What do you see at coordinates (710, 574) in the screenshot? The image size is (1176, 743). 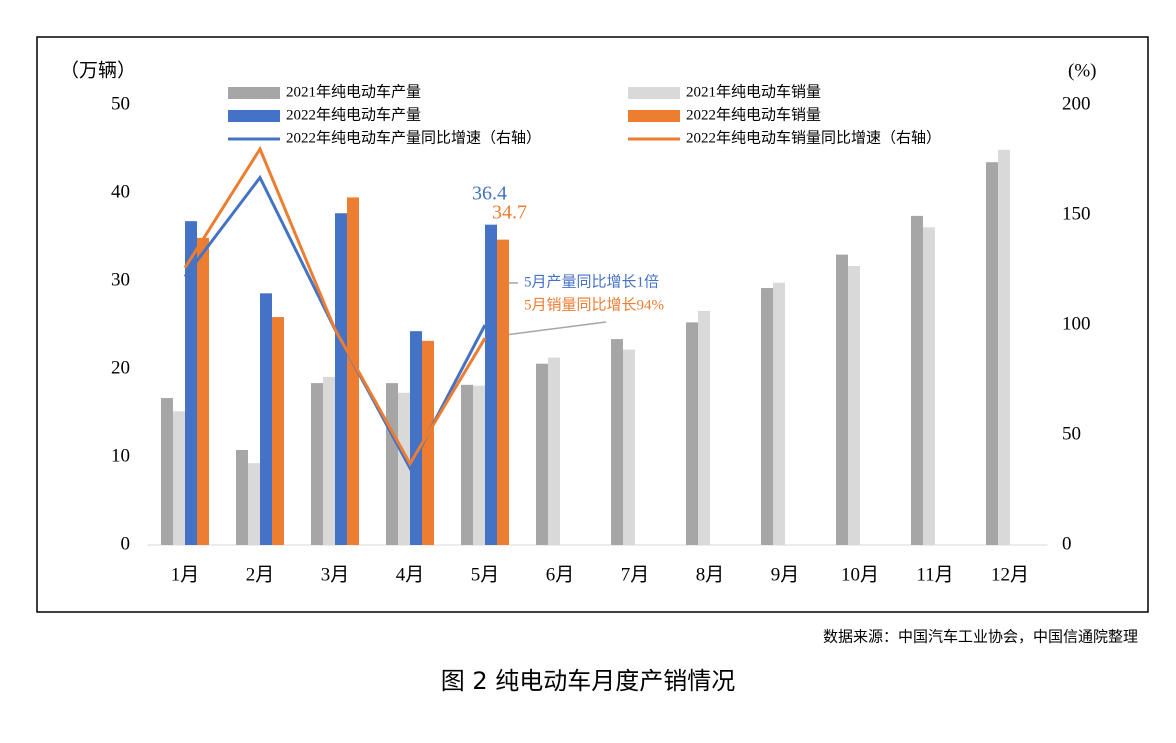 I see `x-tick-label: 8月` at bounding box center [710, 574].